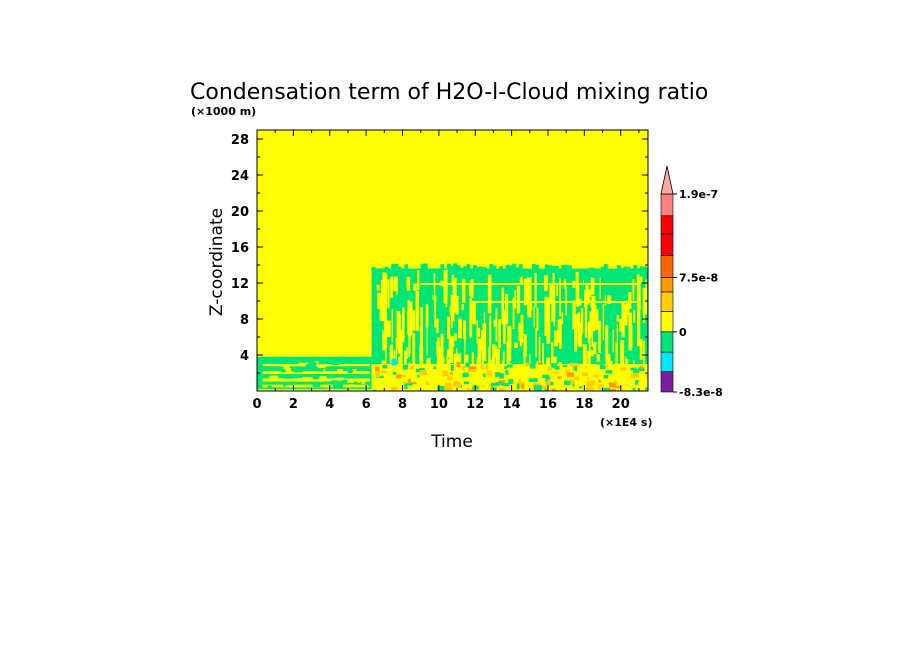  Describe the element at coordinates (698, 194) in the screenshot. I see `colorbar-tick-label: 1.9e-7` at that location.